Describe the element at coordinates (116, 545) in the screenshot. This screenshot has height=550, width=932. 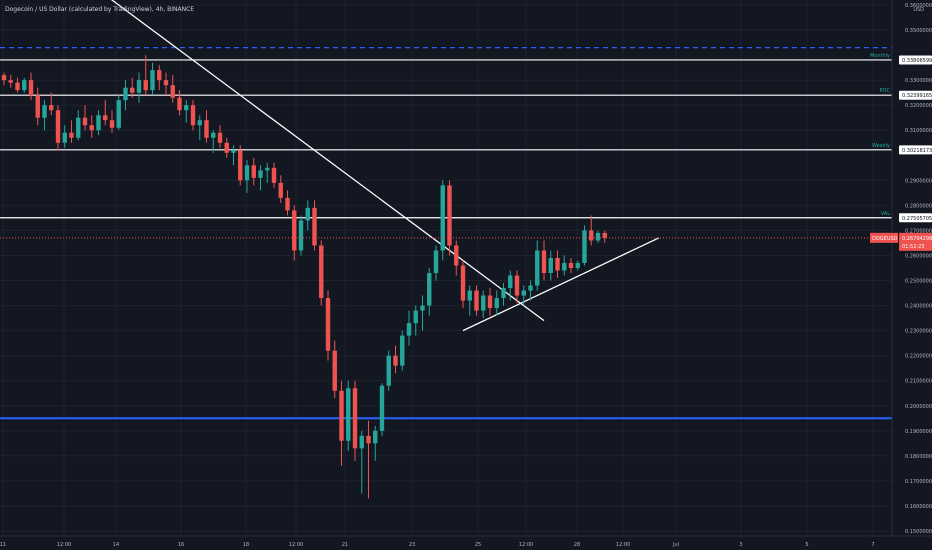
I see `x-tick-label: 14` at that location.